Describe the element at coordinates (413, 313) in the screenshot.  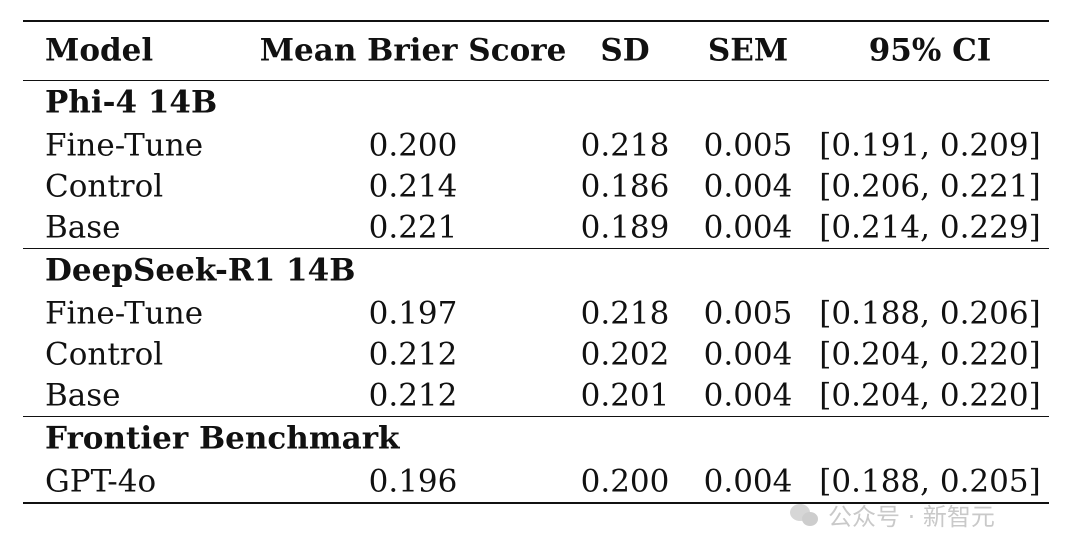
I see `cell-brier: 0.197` at that location.